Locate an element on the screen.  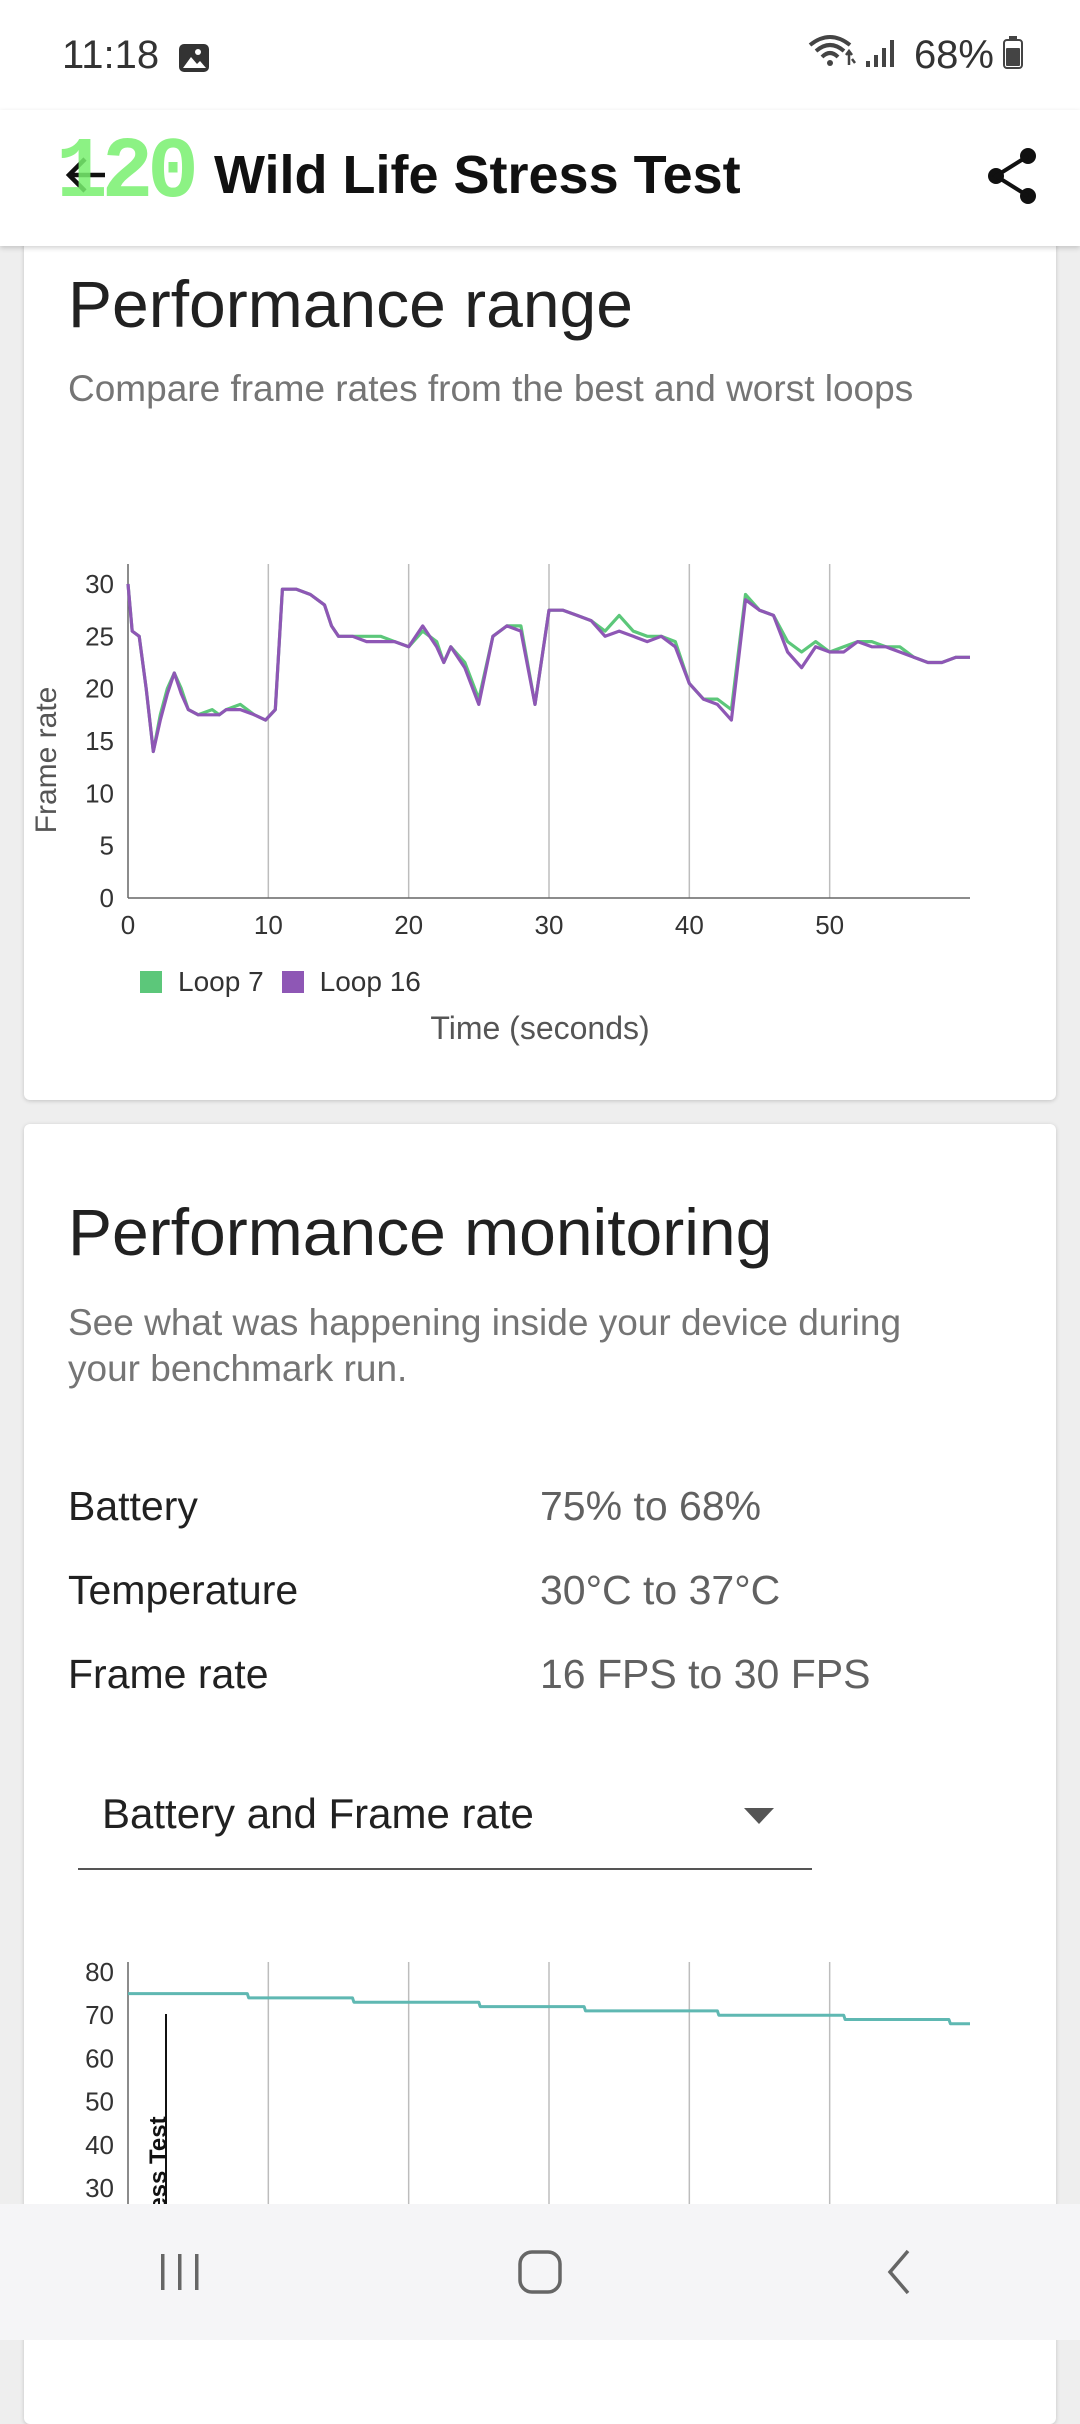
chart-metric-dropdown: Battery and Frame rate is located at coordinates (445, 1815).